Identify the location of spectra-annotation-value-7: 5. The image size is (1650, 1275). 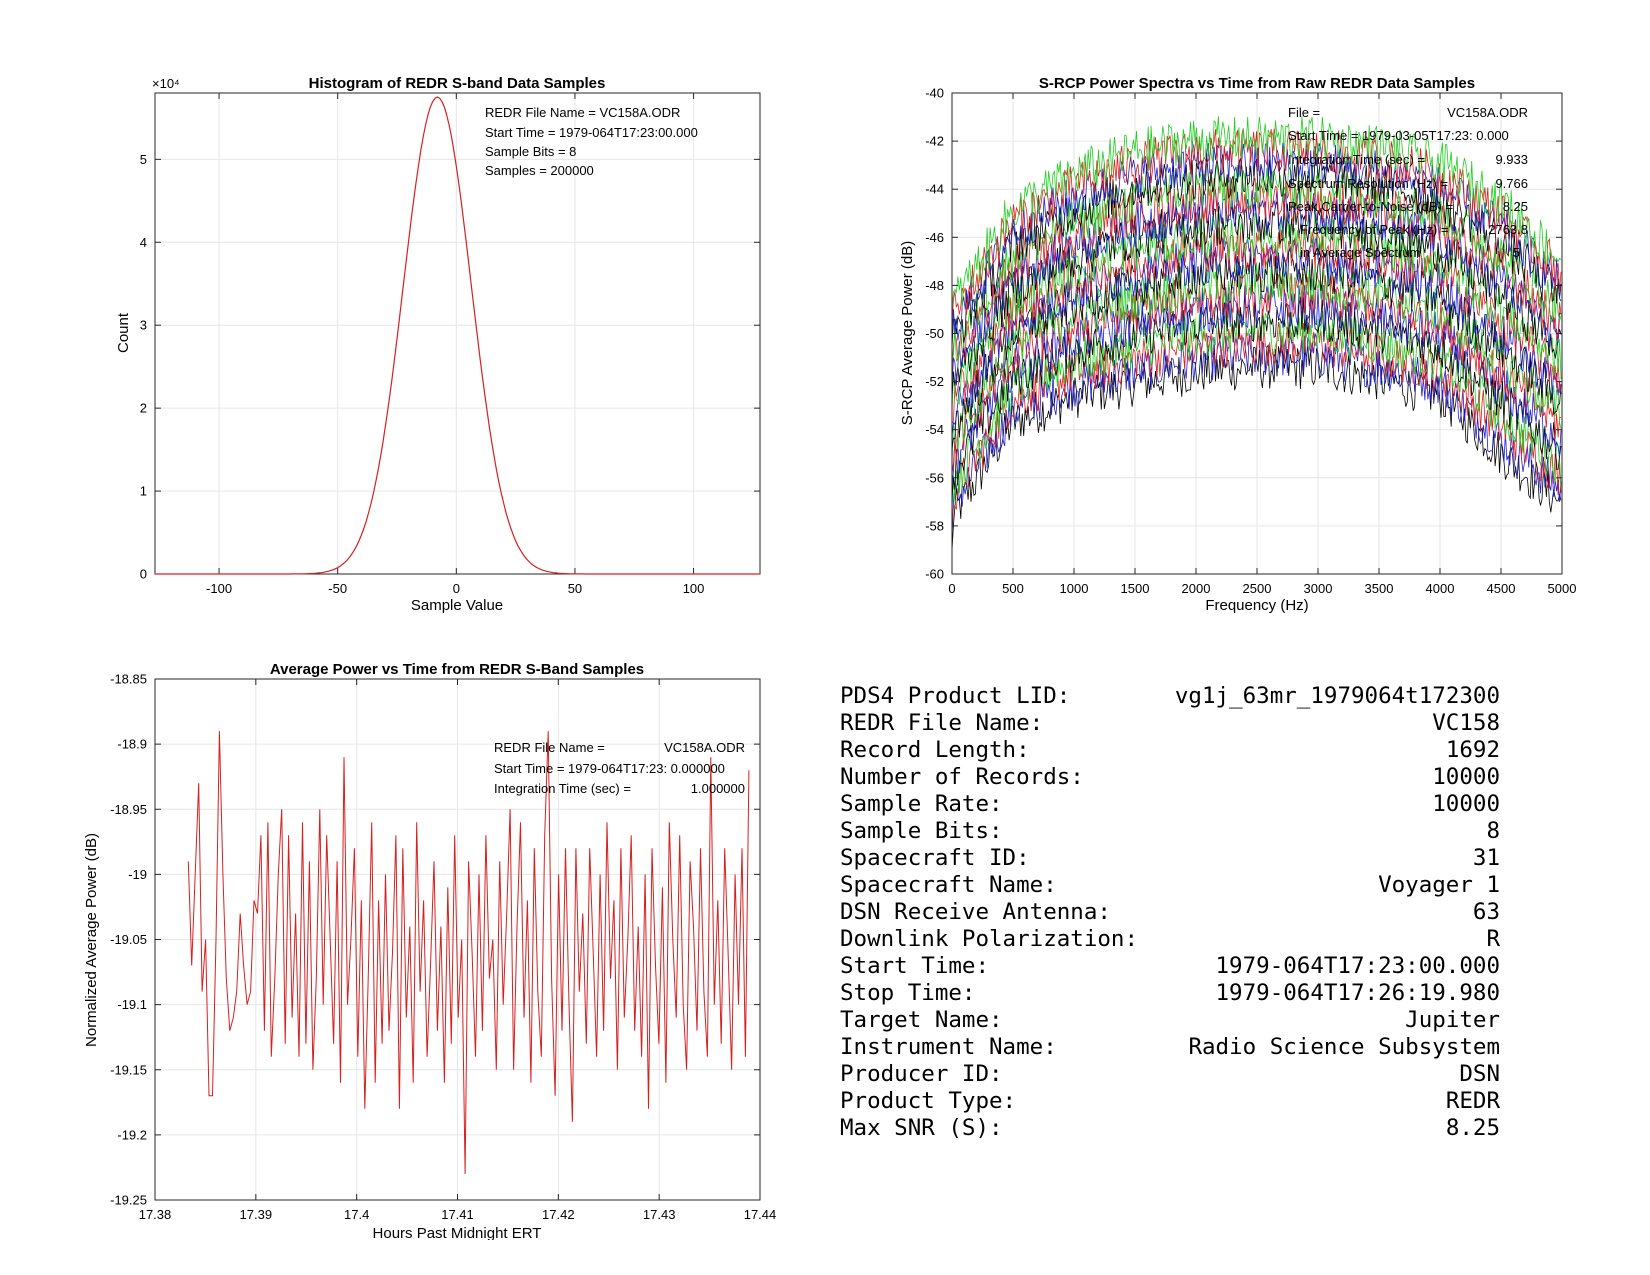
(1516, 252).